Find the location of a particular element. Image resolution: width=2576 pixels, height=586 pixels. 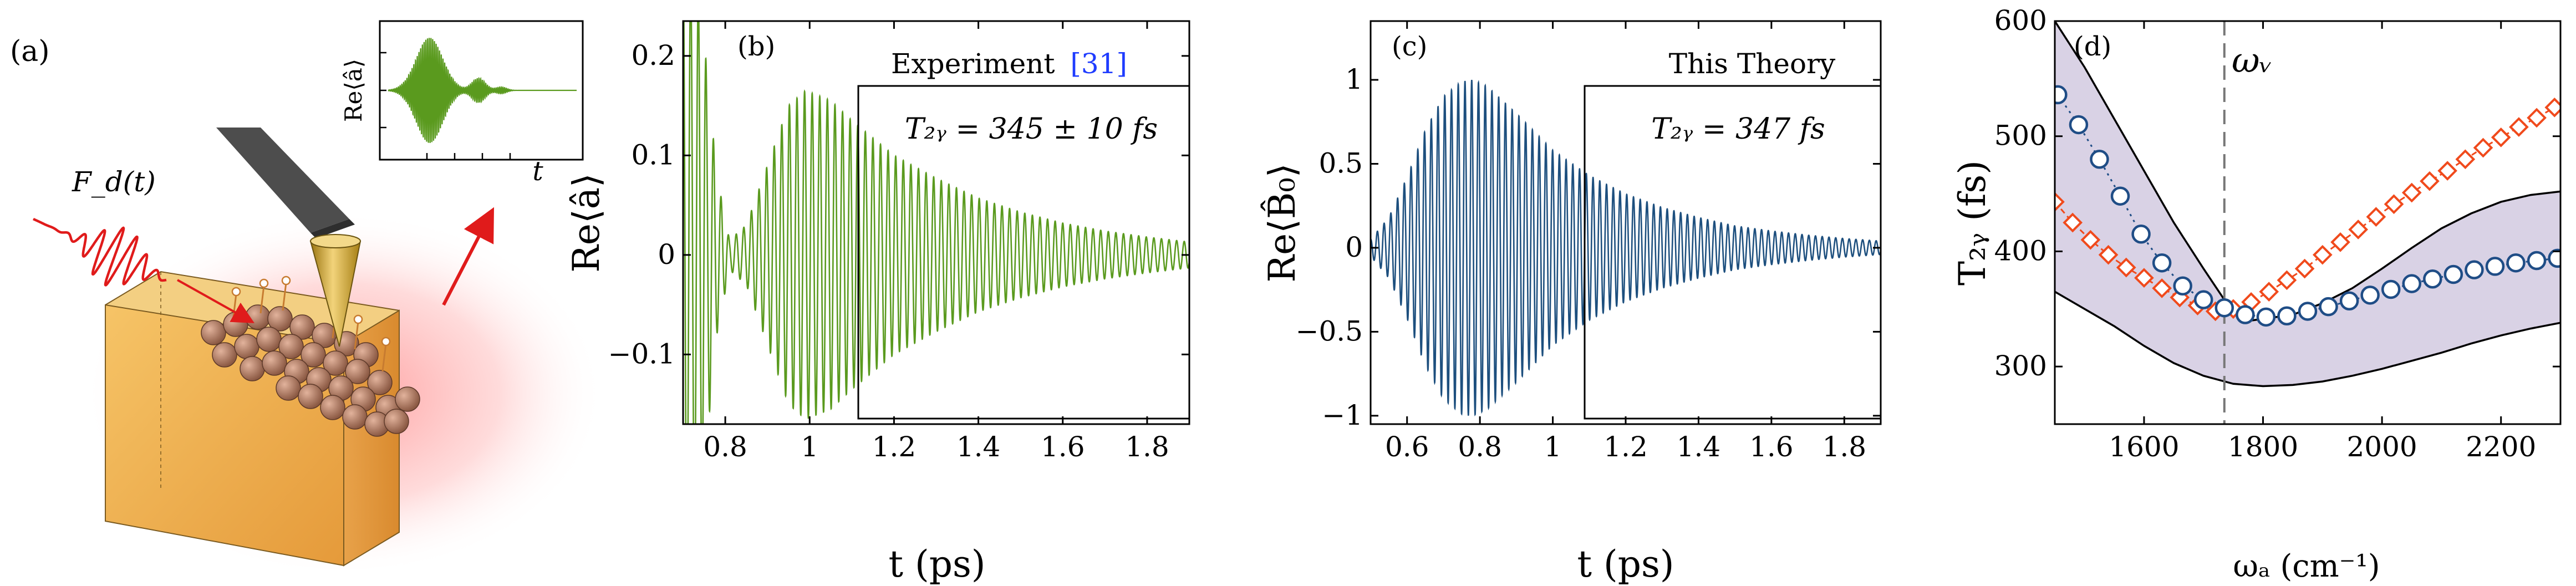

laser-pulse is located at coordinates (99, 252).